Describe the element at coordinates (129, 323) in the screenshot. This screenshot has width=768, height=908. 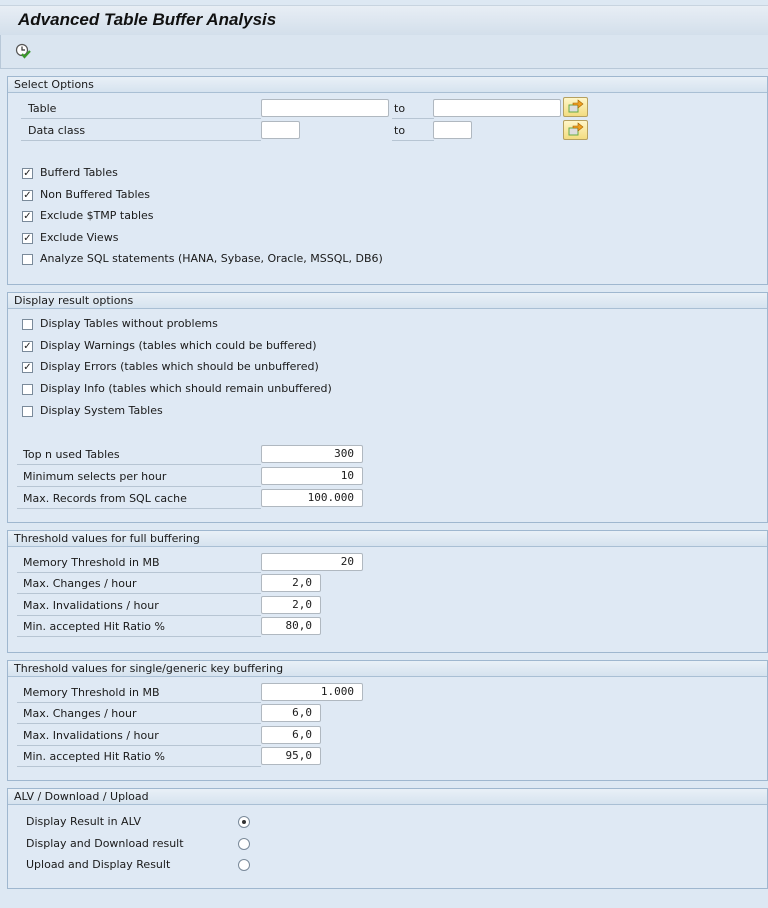
I see `checkbox-label: Display Tables without problems` at that location.